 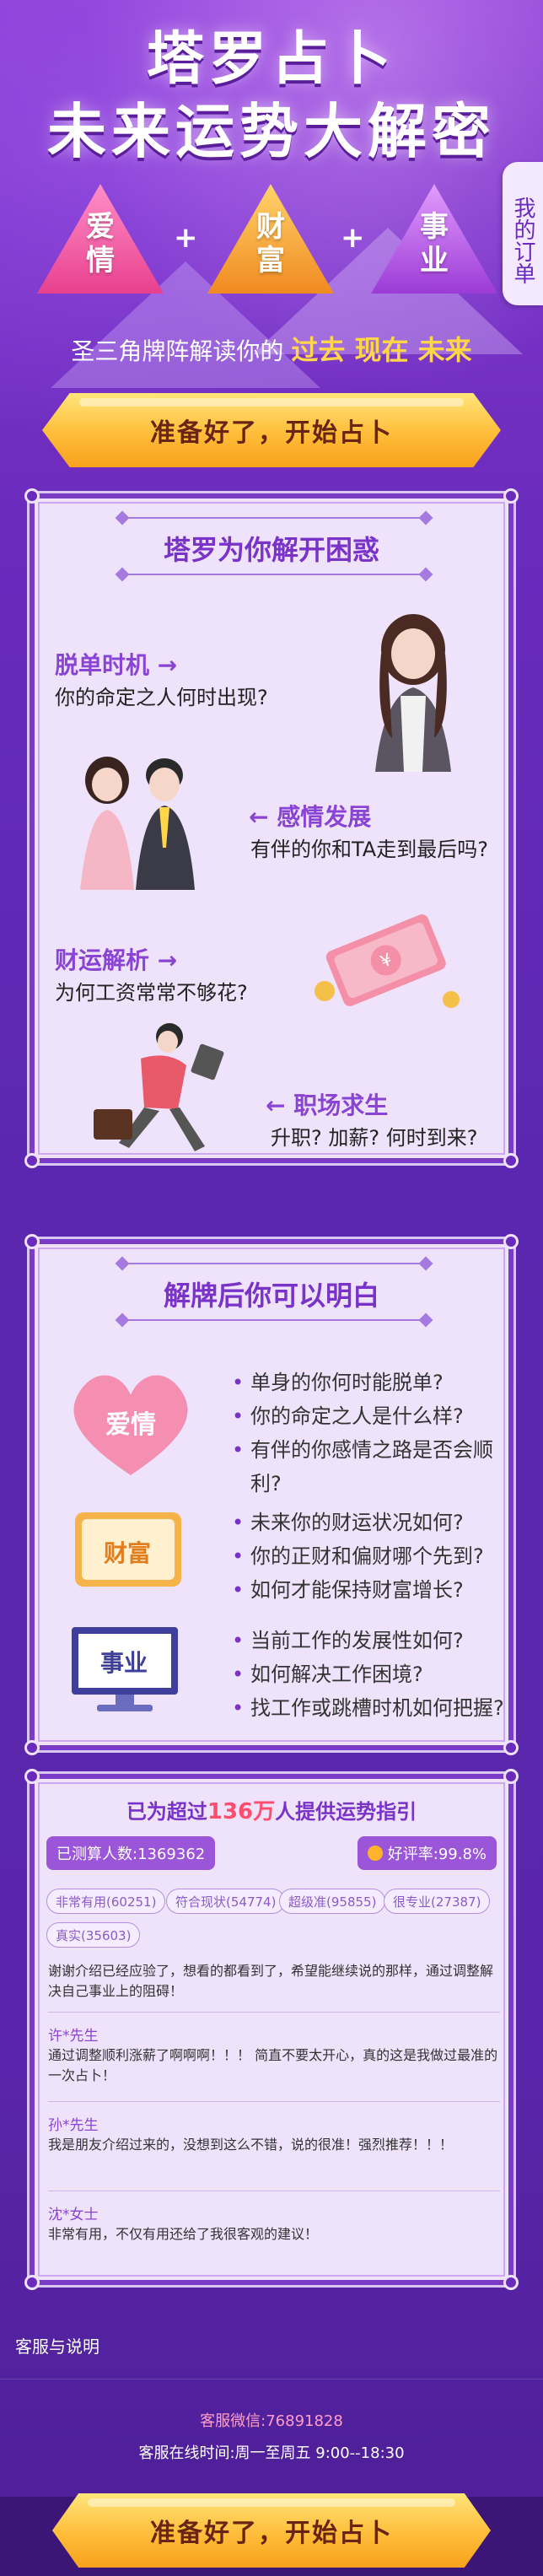 I want to click on answers-card-title: 解牌后你可以明白, so click(x=271, y=1296).